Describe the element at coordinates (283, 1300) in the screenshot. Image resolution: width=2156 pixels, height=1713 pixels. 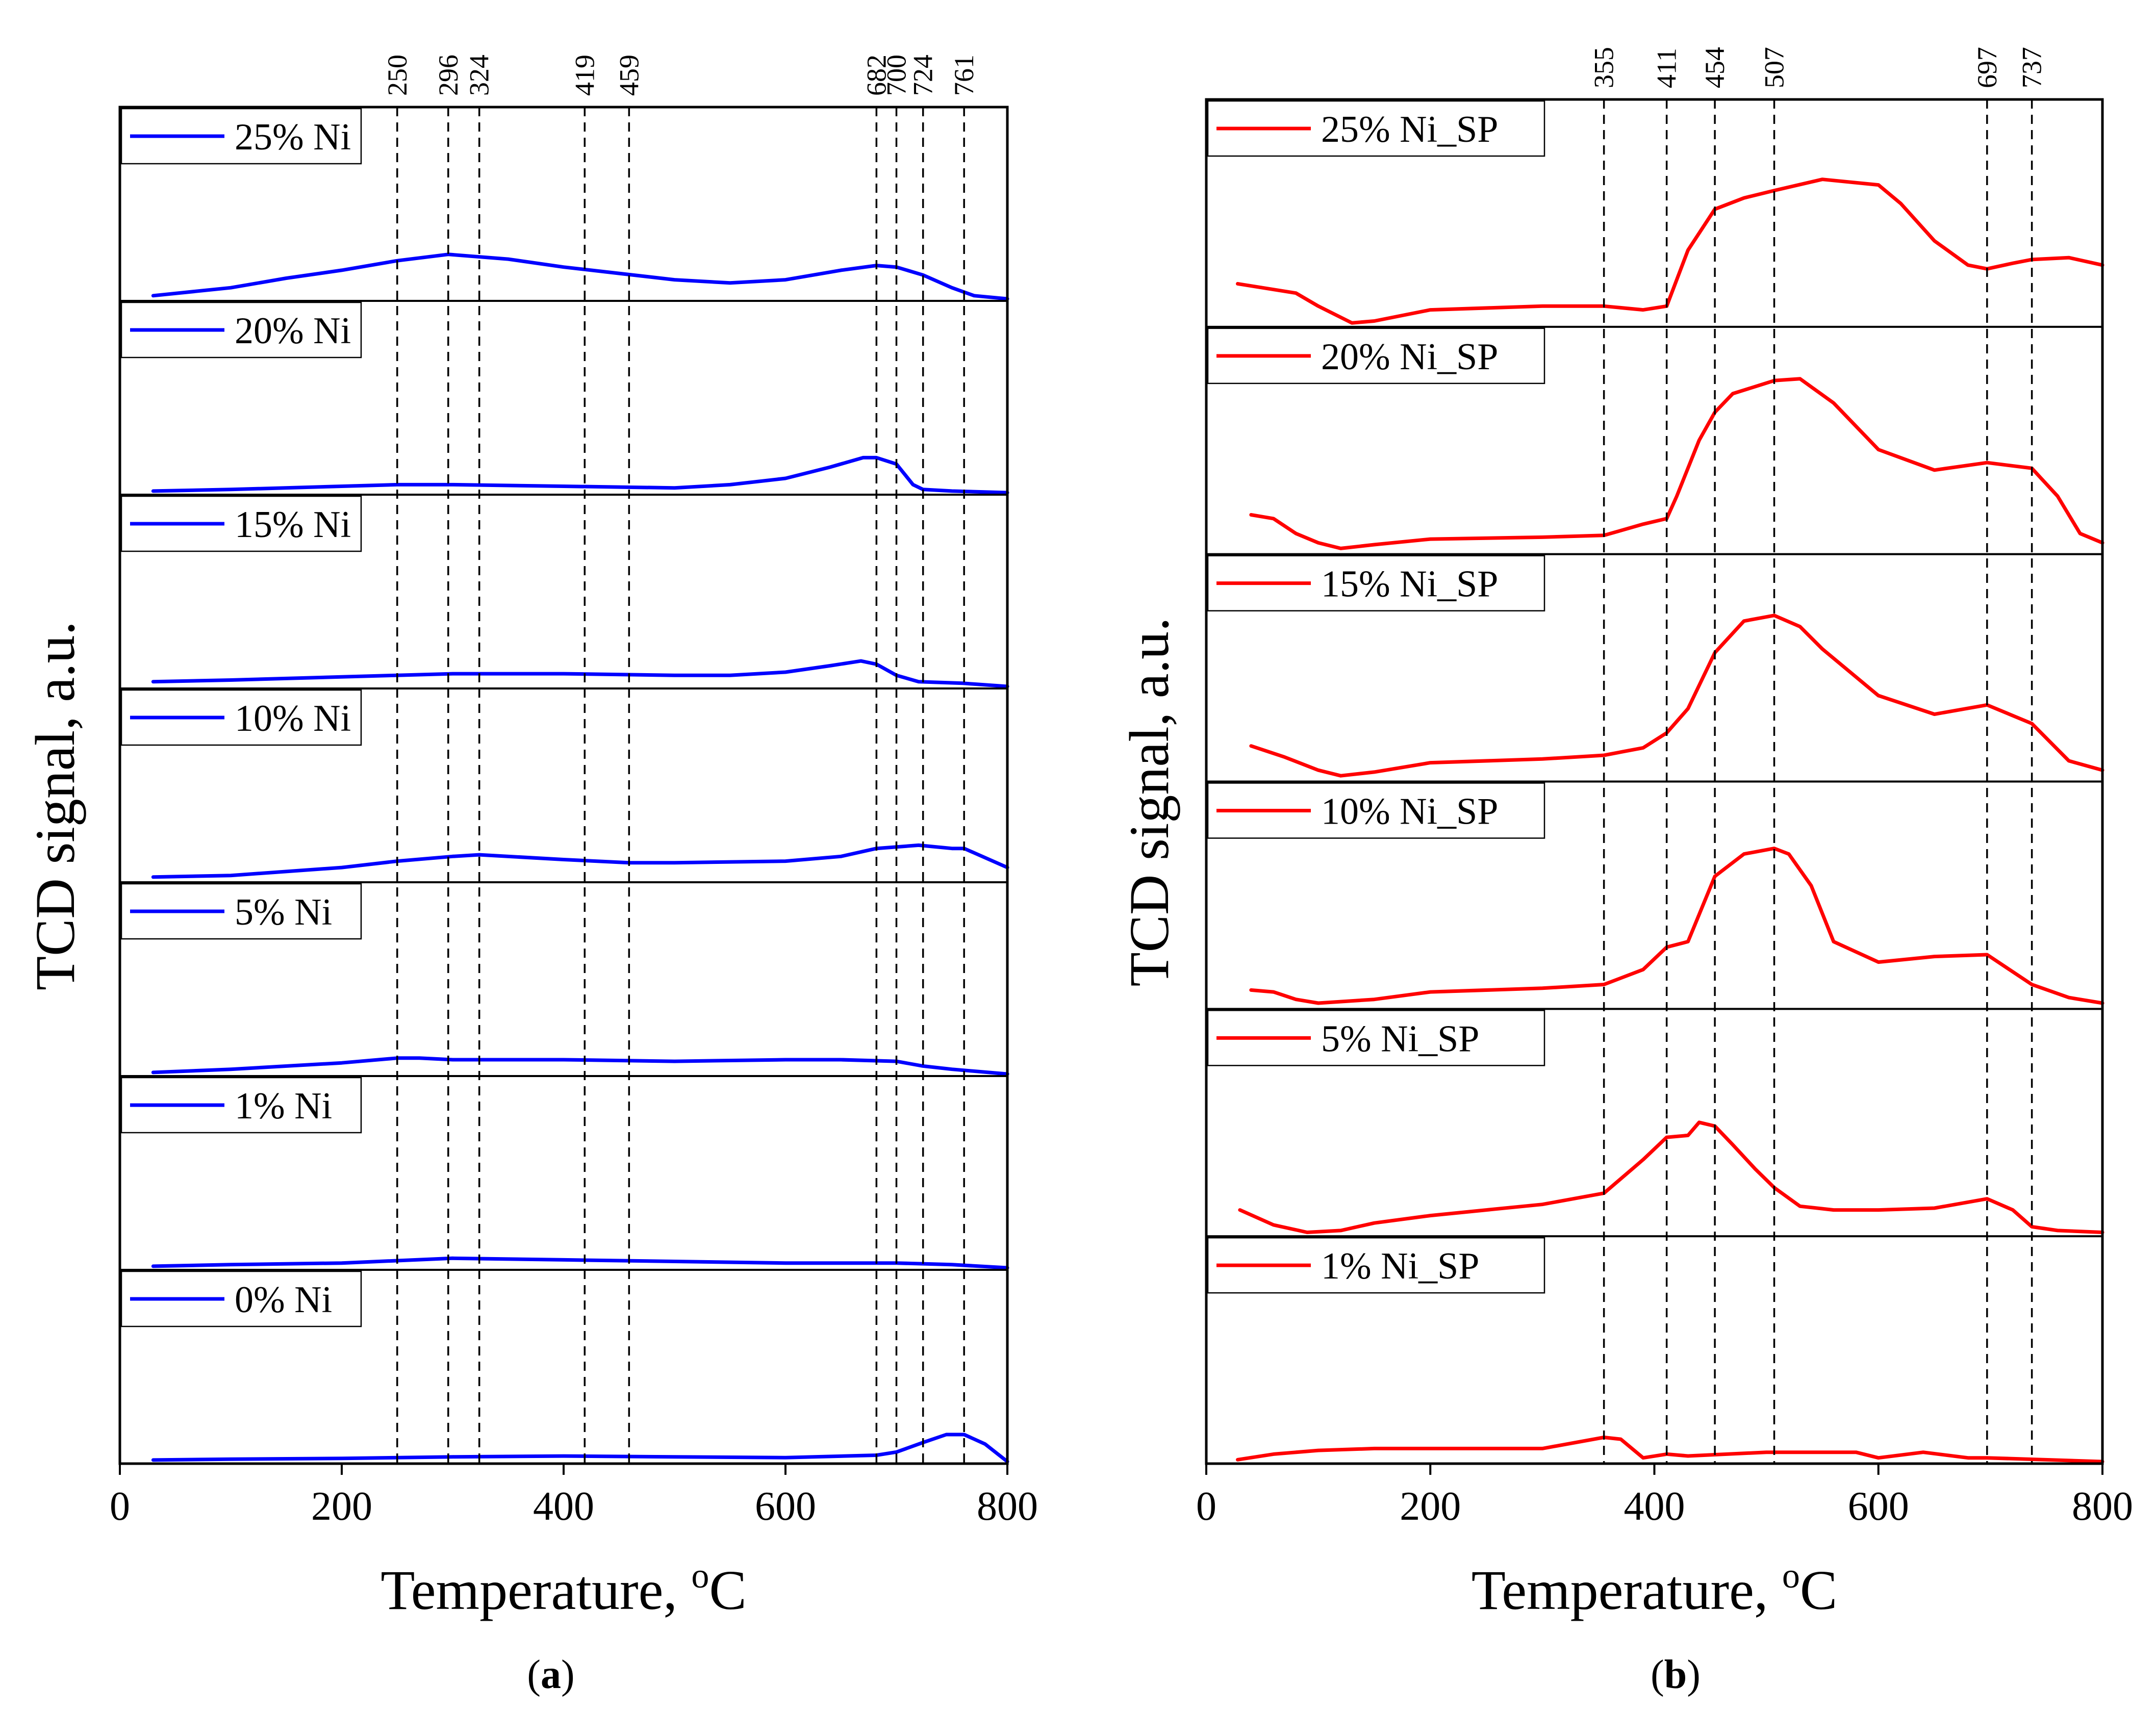
I see `legend-label: 0% Ni` at that location.